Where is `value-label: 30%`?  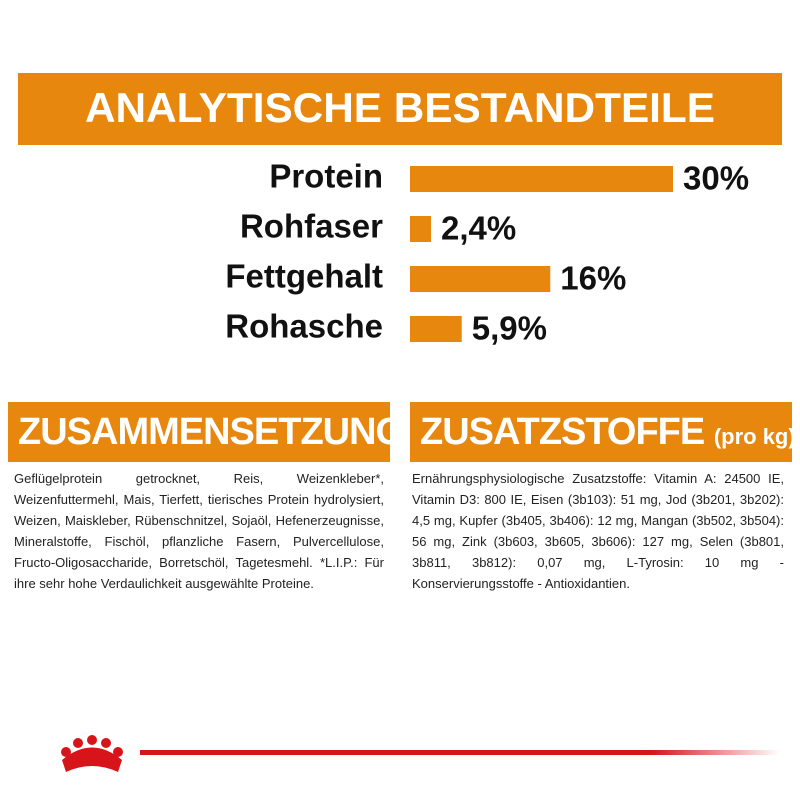 value-label: 30% is located at coordinates (716, 178).